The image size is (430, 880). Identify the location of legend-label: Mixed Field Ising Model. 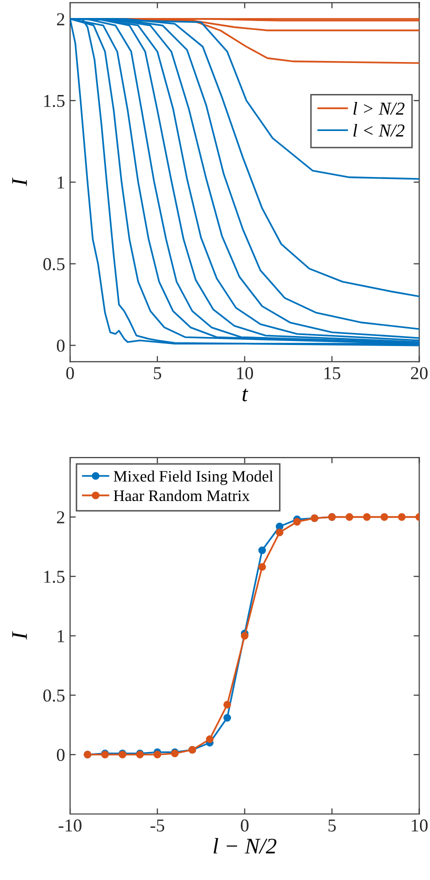
(194, 478).